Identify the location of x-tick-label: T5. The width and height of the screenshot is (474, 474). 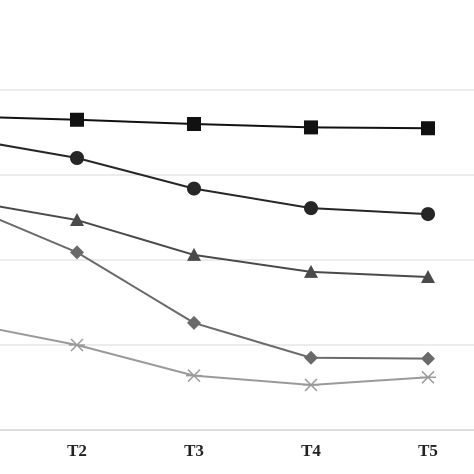
(428, 450).